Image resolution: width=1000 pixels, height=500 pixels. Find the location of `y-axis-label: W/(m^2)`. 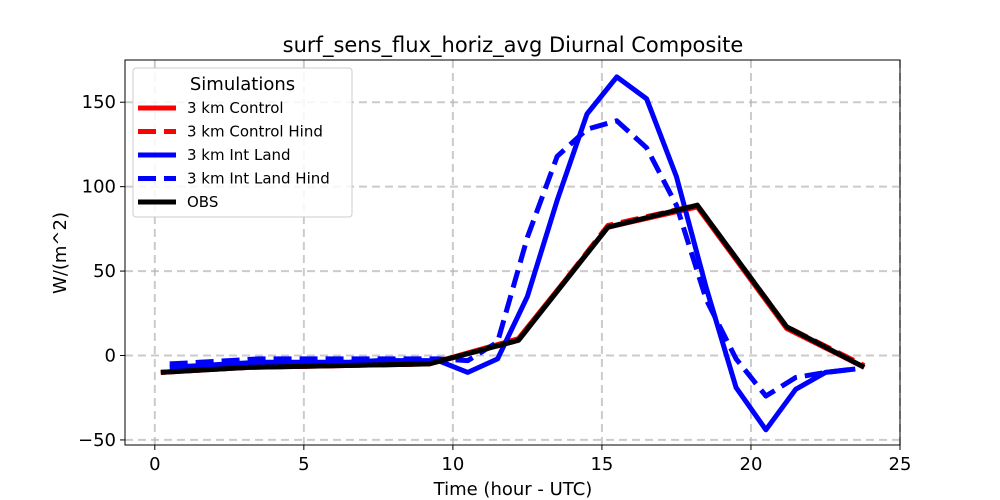

y-axis-label: W/(m^2) is located at coordinates (60, 253).